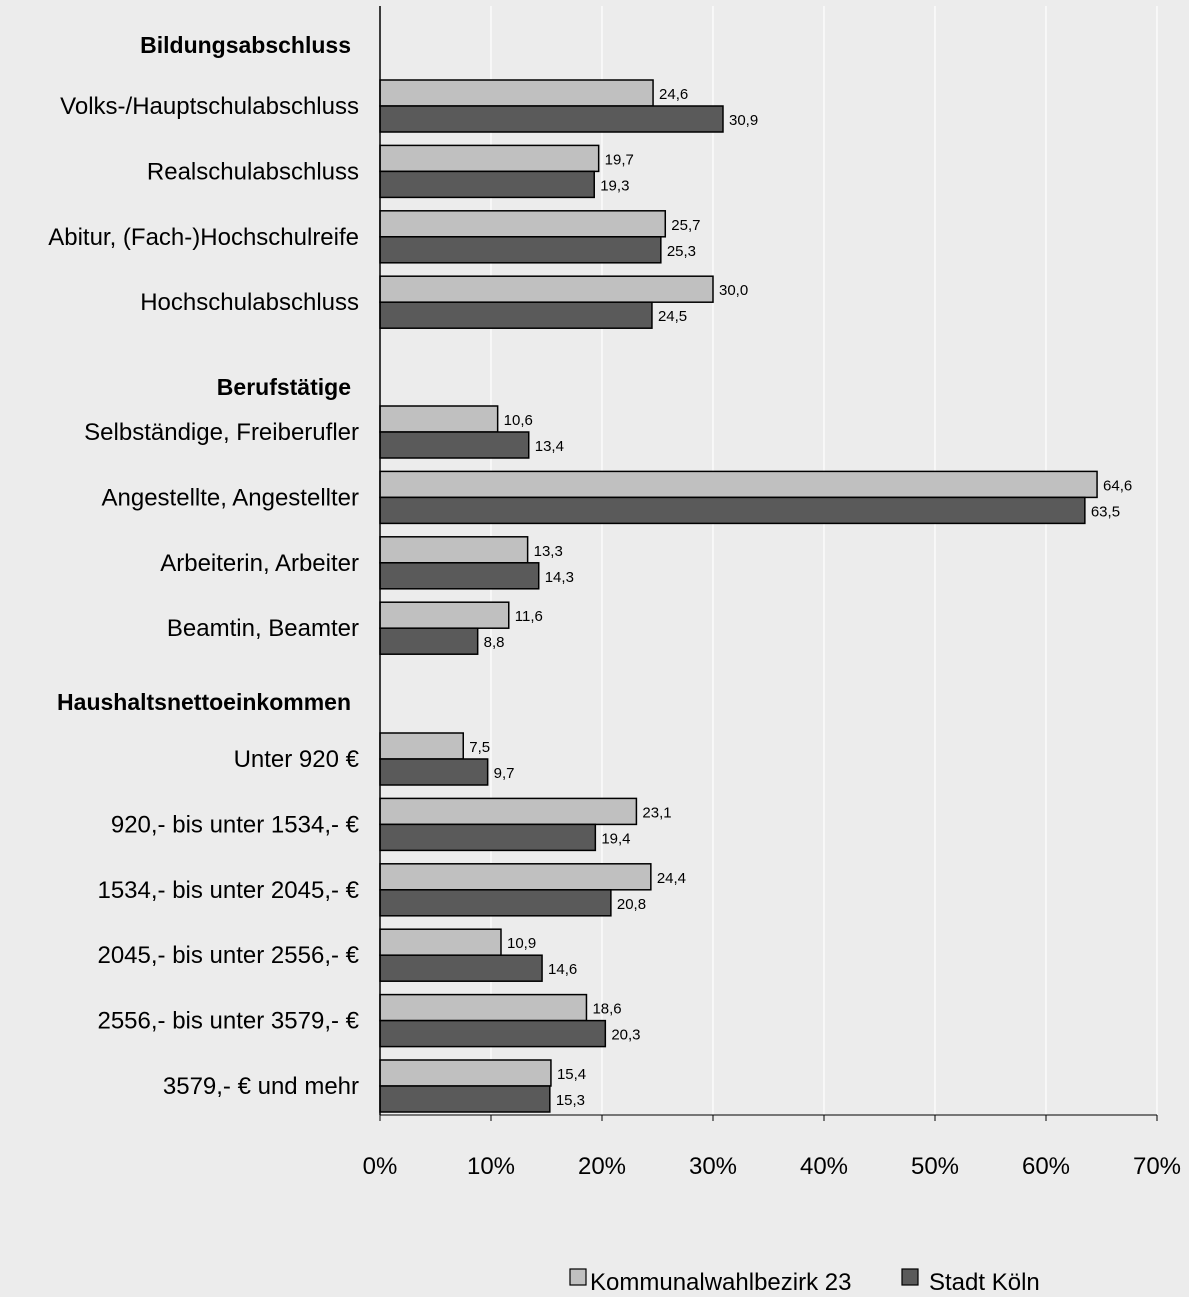 This screenshot has width=1189, height=1297. Describe the element at coordinates (263, 628) in the screenshot. I see `category-label: Beamtin, Beamter` at that location.